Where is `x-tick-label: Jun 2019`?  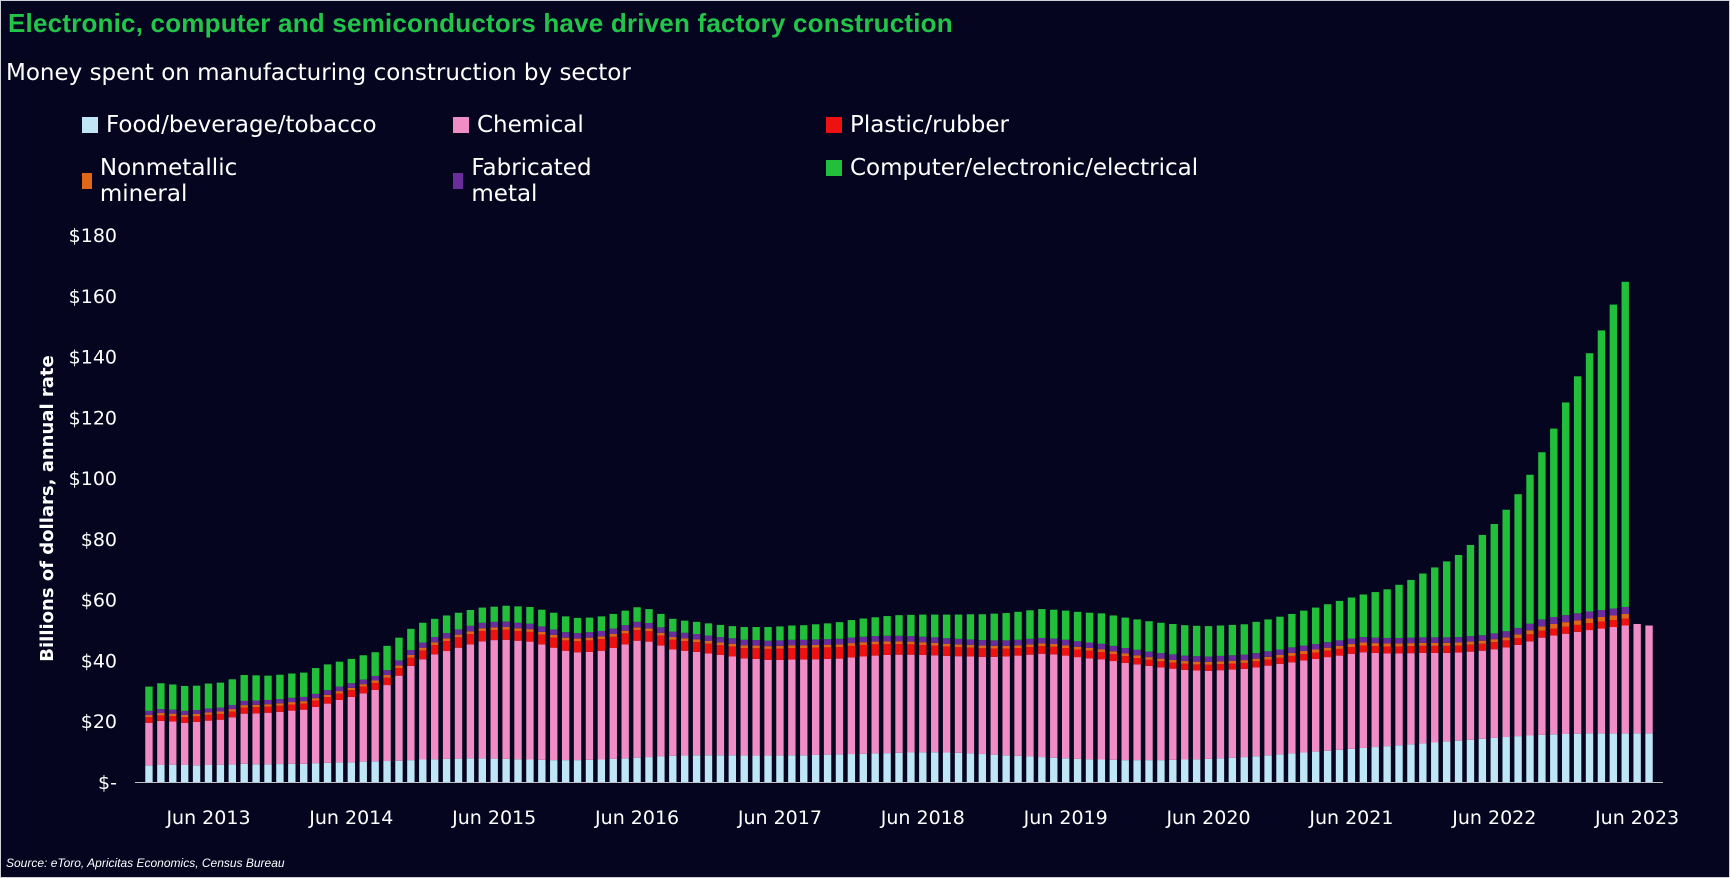 x-tick-label: Jun 2019 is located at coordinates (1065, 818).